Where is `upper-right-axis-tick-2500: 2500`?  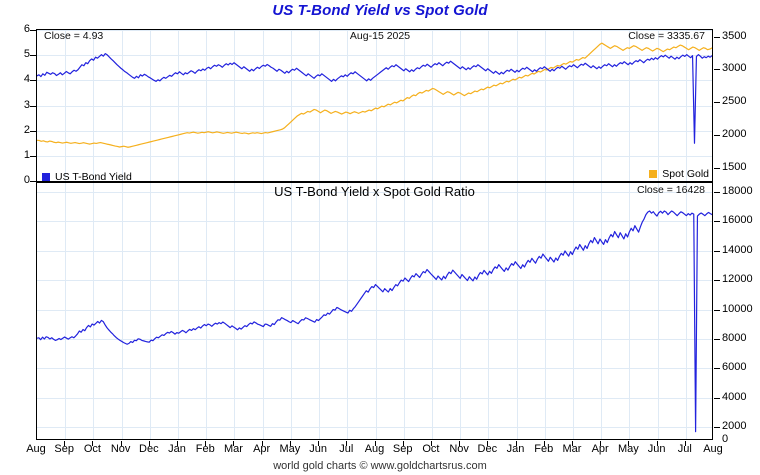
upper-right-axis-tick-2500: 2500 is located at coordinates (734, 101).